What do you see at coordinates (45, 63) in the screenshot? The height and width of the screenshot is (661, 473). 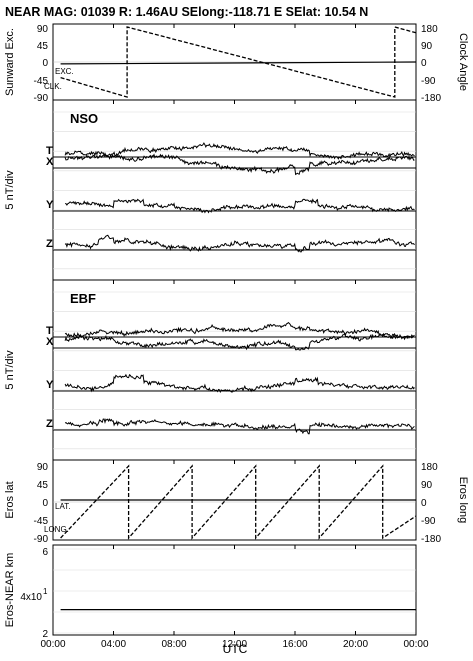 I see `p0-ytick-left-2: 0` at bounding box center [45, 63].